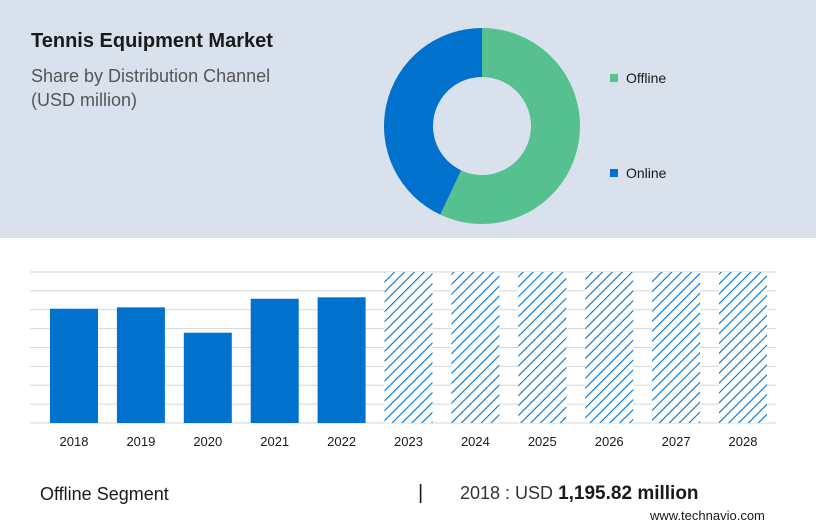 The width and height of the screenshot is (816, 528). I want to click on legend-label-online: Online, so click(646, 173).